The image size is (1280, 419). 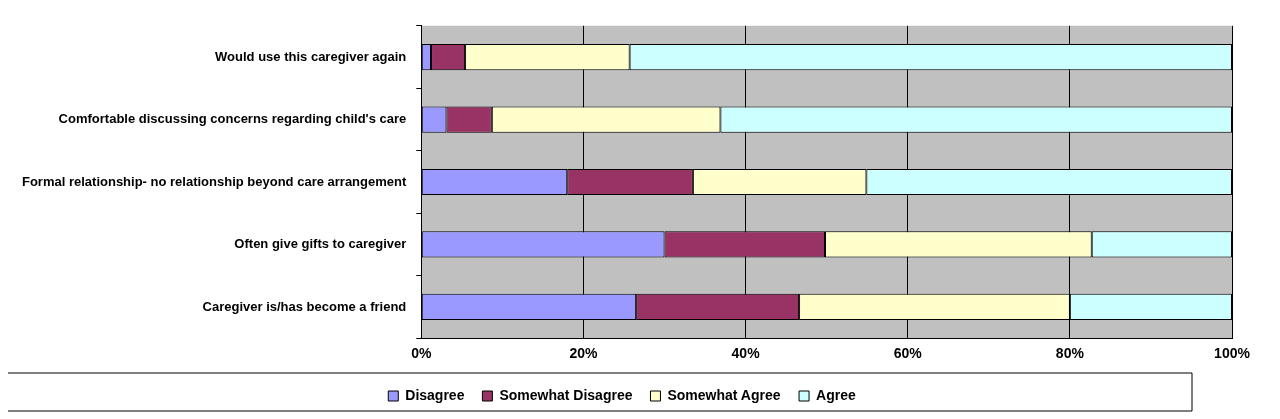 What do you see at coordinates (232, 119) in the screenshot?
I see `y-tick-label: Comfortable discussing concerns regarding child's care` at bounding box center [232, 119].